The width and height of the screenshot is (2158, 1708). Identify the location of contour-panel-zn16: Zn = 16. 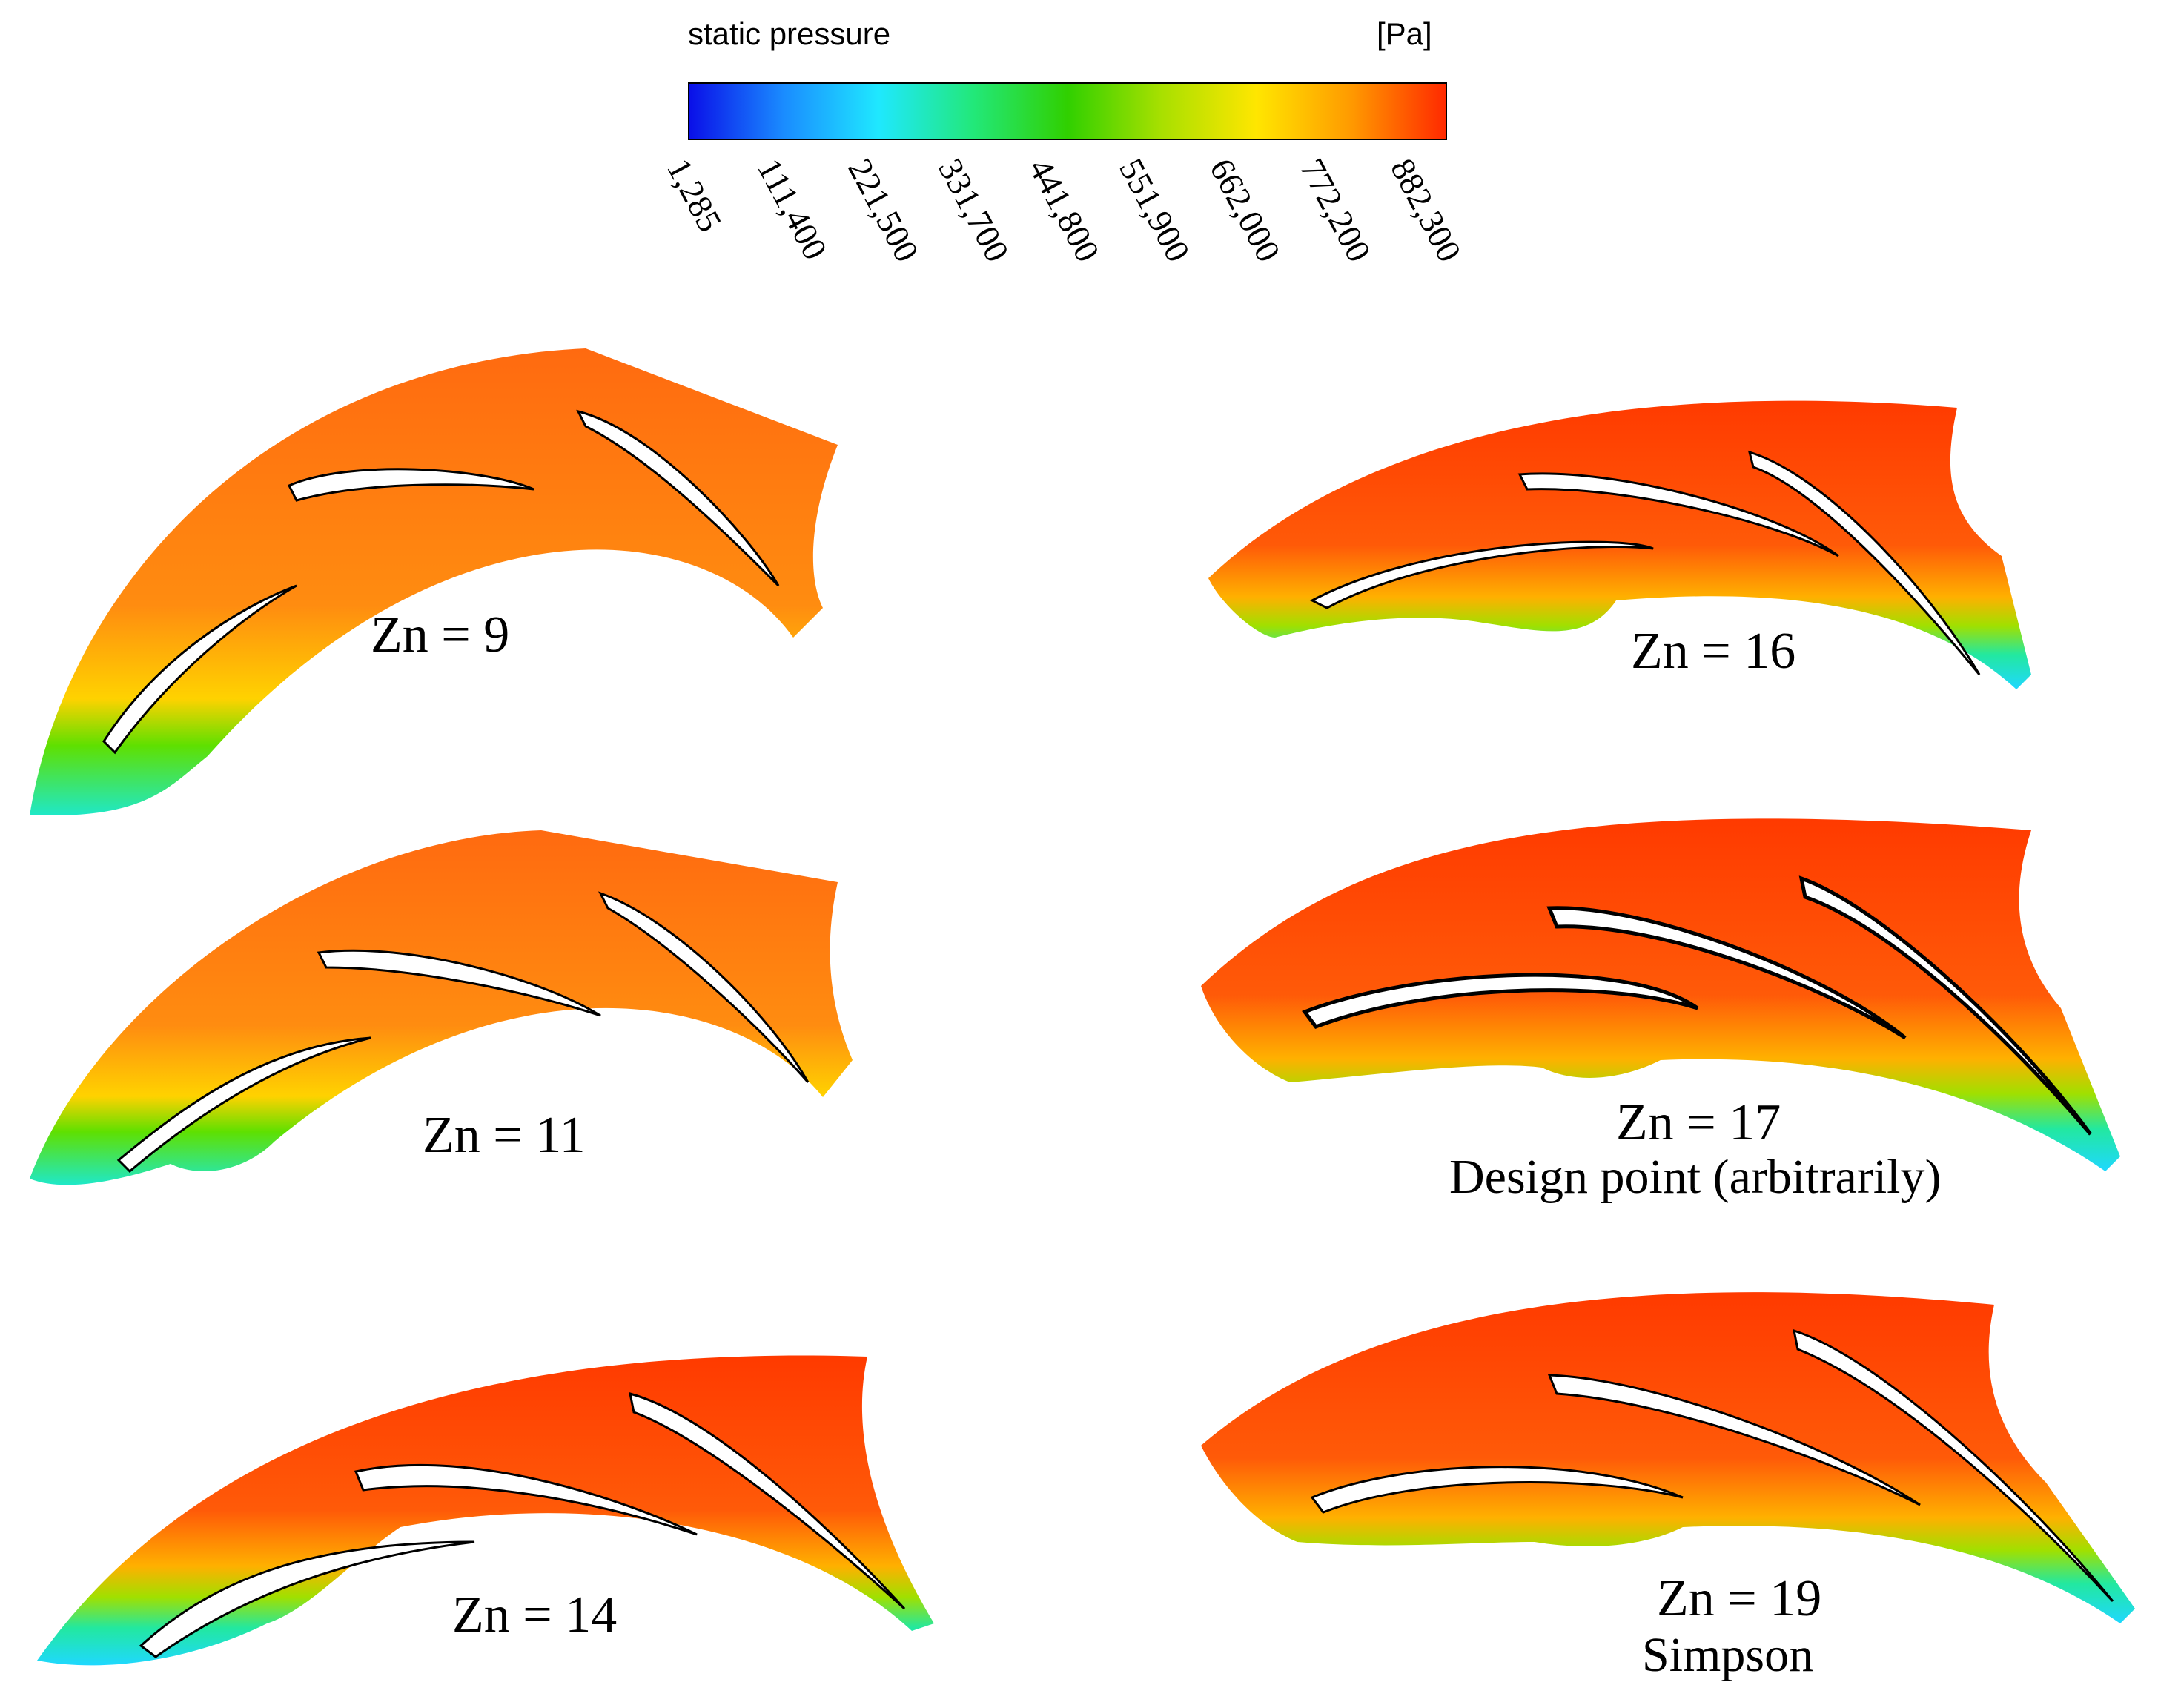
(1623, 539).